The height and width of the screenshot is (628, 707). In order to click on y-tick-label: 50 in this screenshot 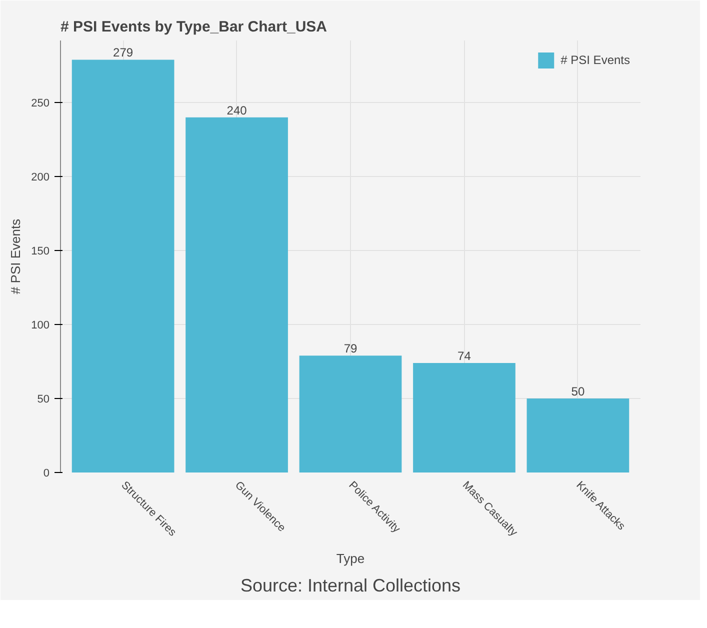, I will do `click(43, 400)`.